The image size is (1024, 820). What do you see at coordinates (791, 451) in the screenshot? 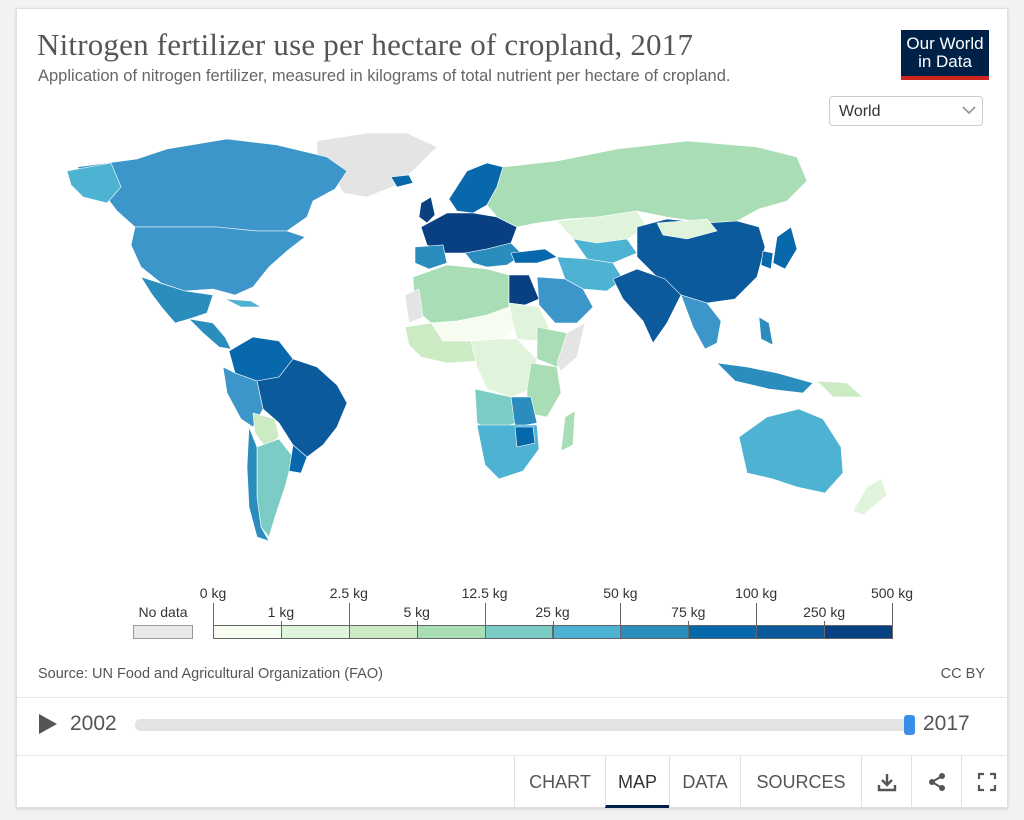
I see `country-australia` at bounding box center [791, 451].